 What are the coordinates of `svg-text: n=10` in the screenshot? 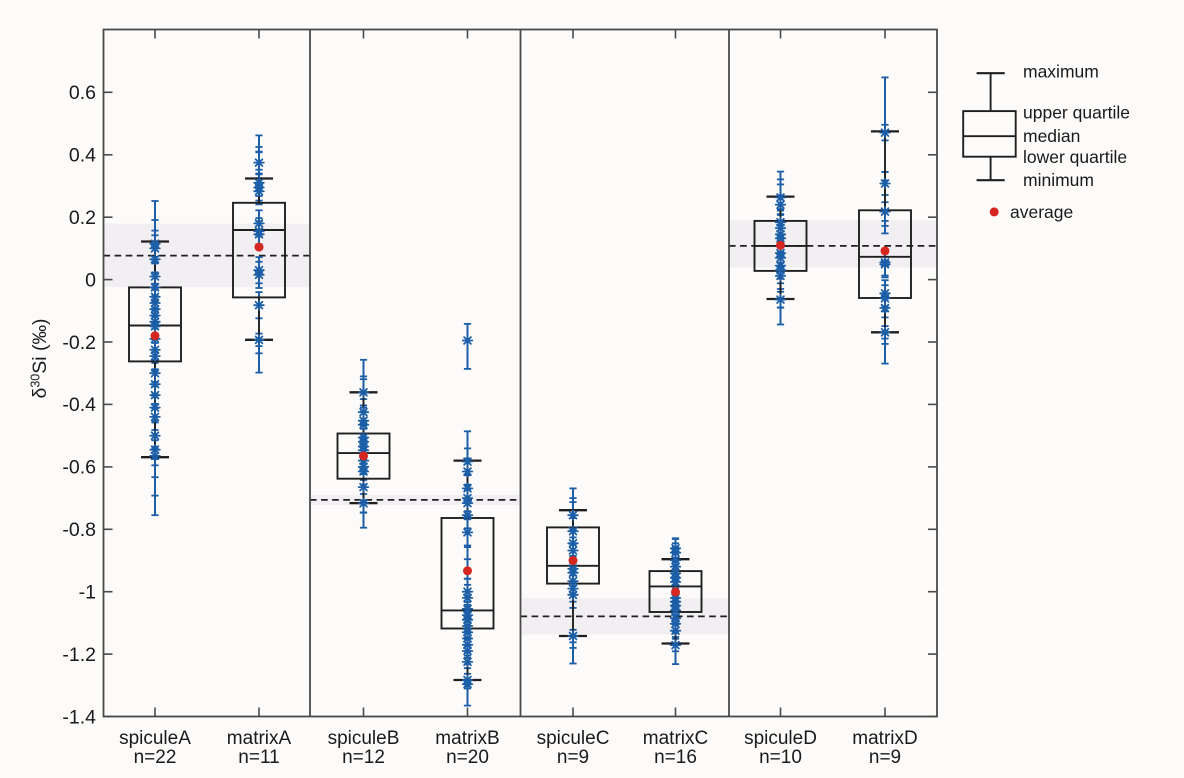 It's located at (780, 757).